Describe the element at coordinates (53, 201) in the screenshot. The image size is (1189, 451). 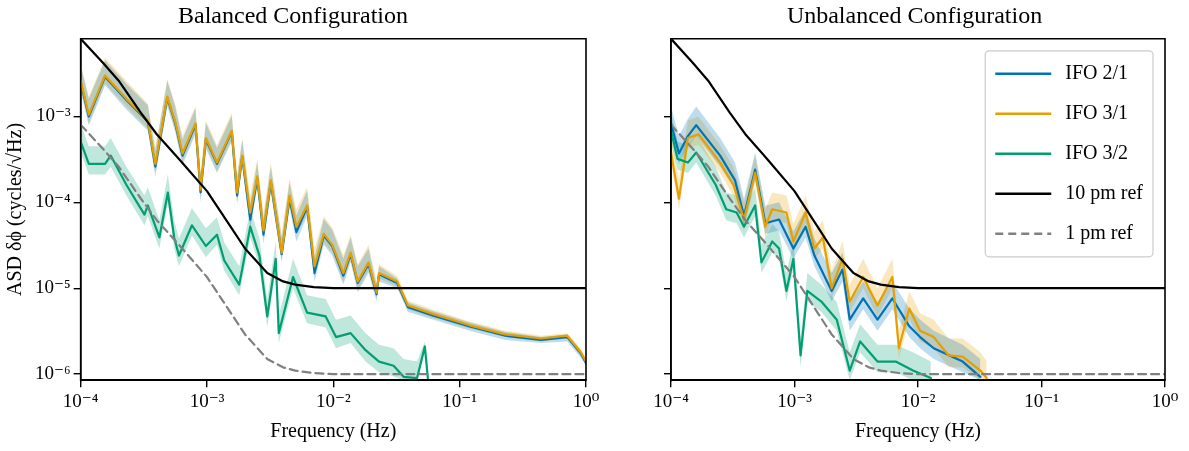
I see `y-tick-label: 10⁻⁴` at that location.